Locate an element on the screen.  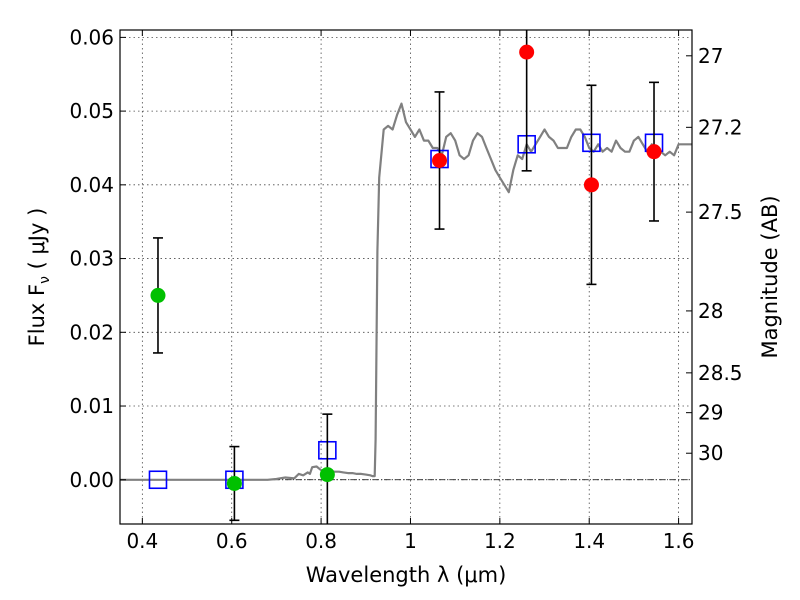
y2-tick-label: 28 is located at coordinates (710, 311).